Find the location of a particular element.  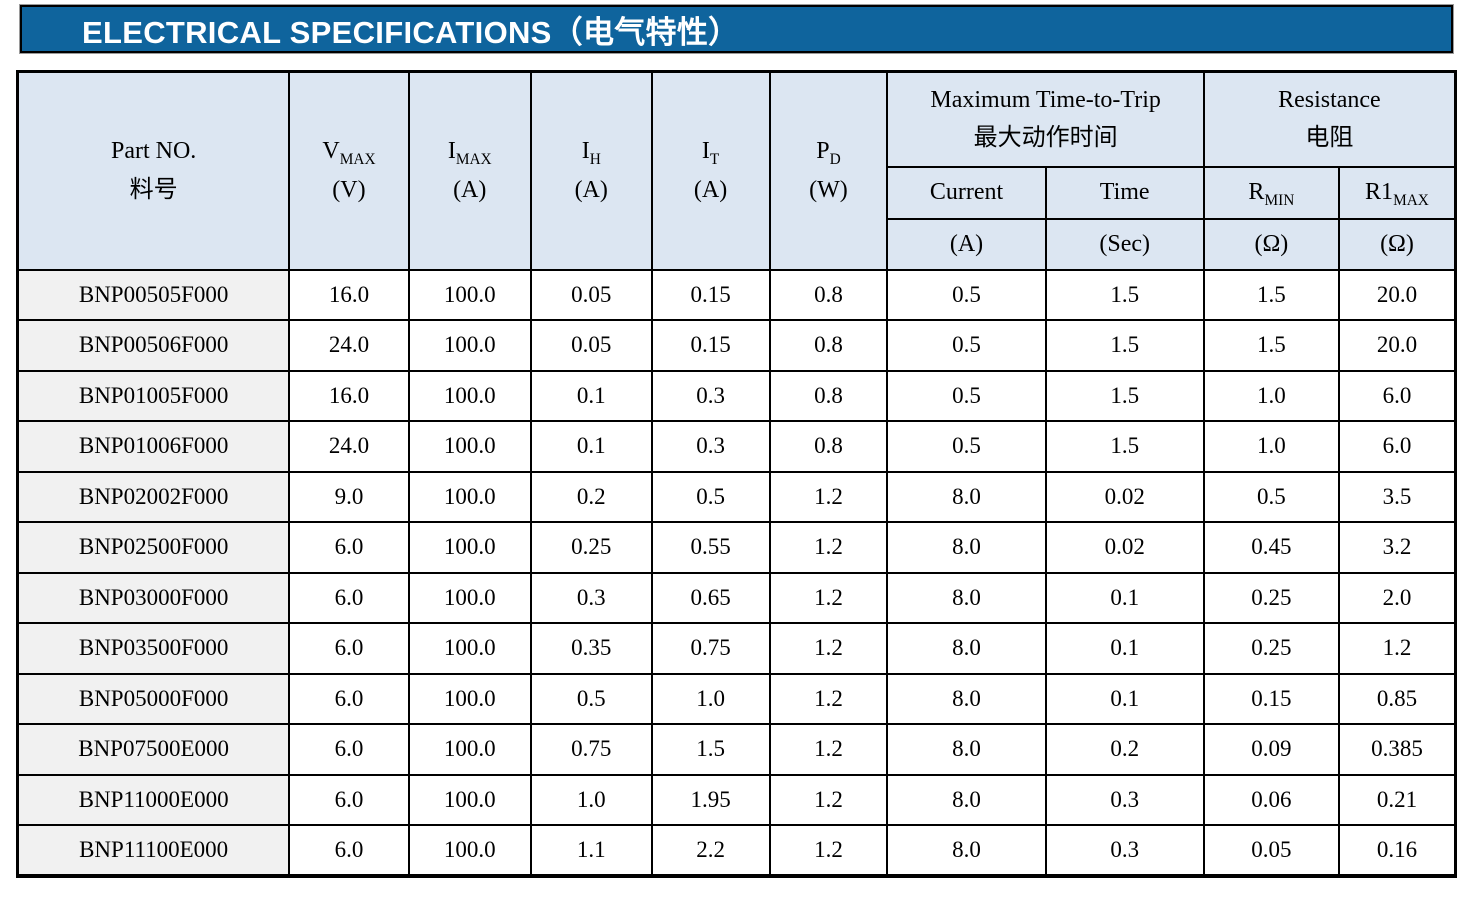

col-header-part-no: Part NO. 料号 is located at coordinates (153, 170).